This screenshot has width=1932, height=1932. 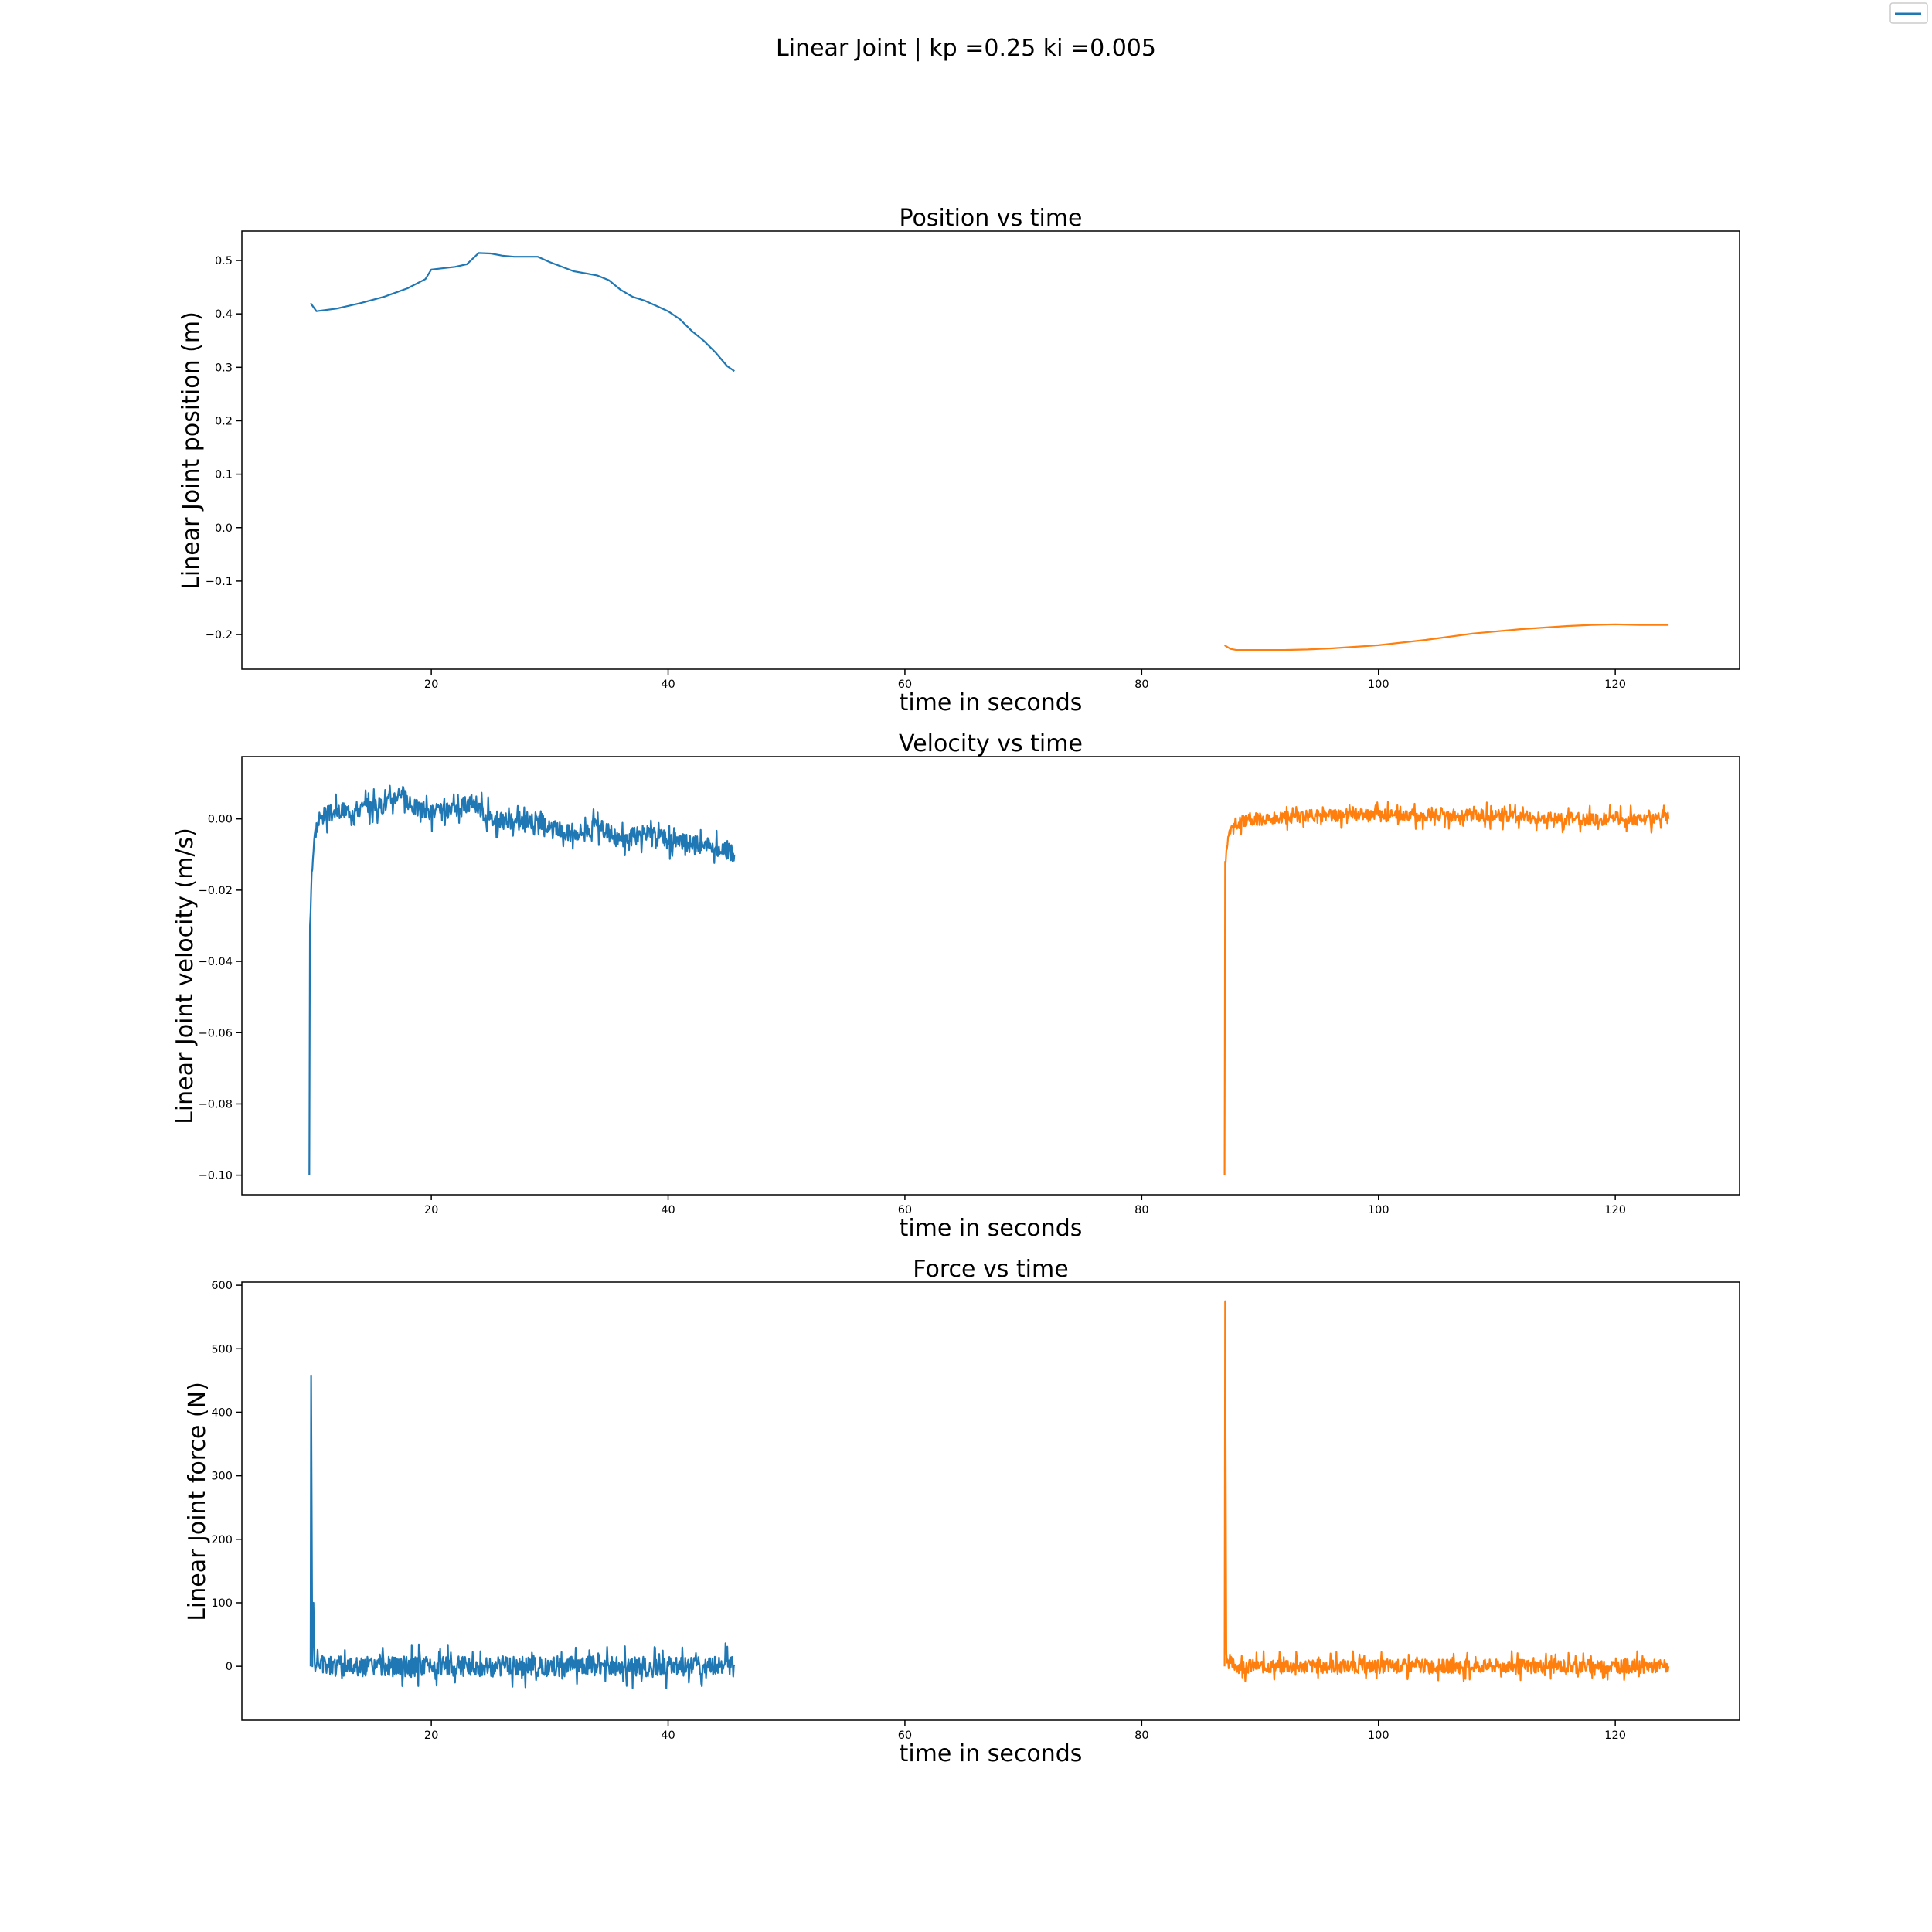 I want to click on velocity-ytick-label: −0.04, so click(x=216, y=962).